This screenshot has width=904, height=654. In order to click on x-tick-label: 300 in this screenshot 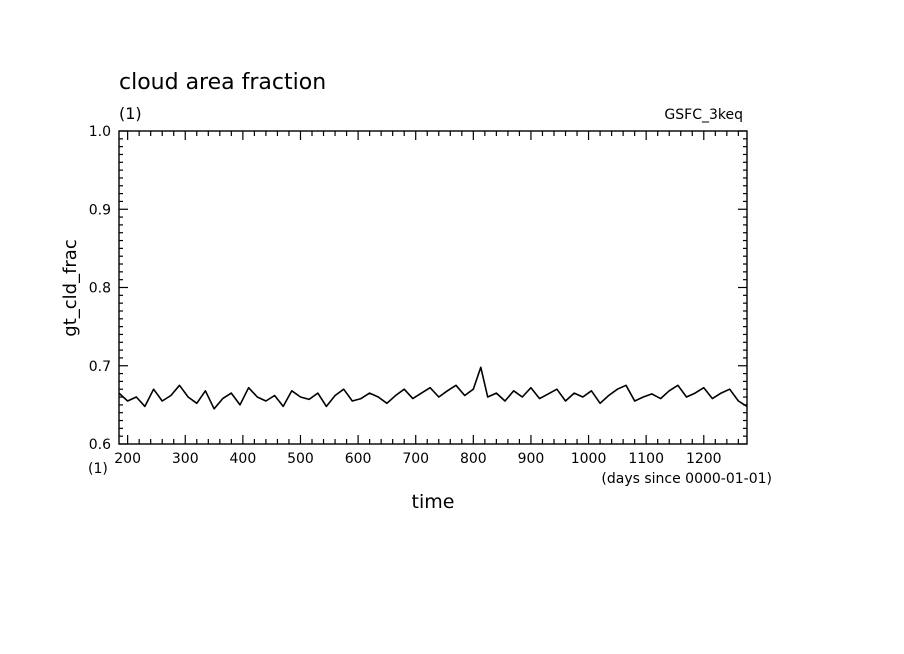, I will do `click(185, 459)`.